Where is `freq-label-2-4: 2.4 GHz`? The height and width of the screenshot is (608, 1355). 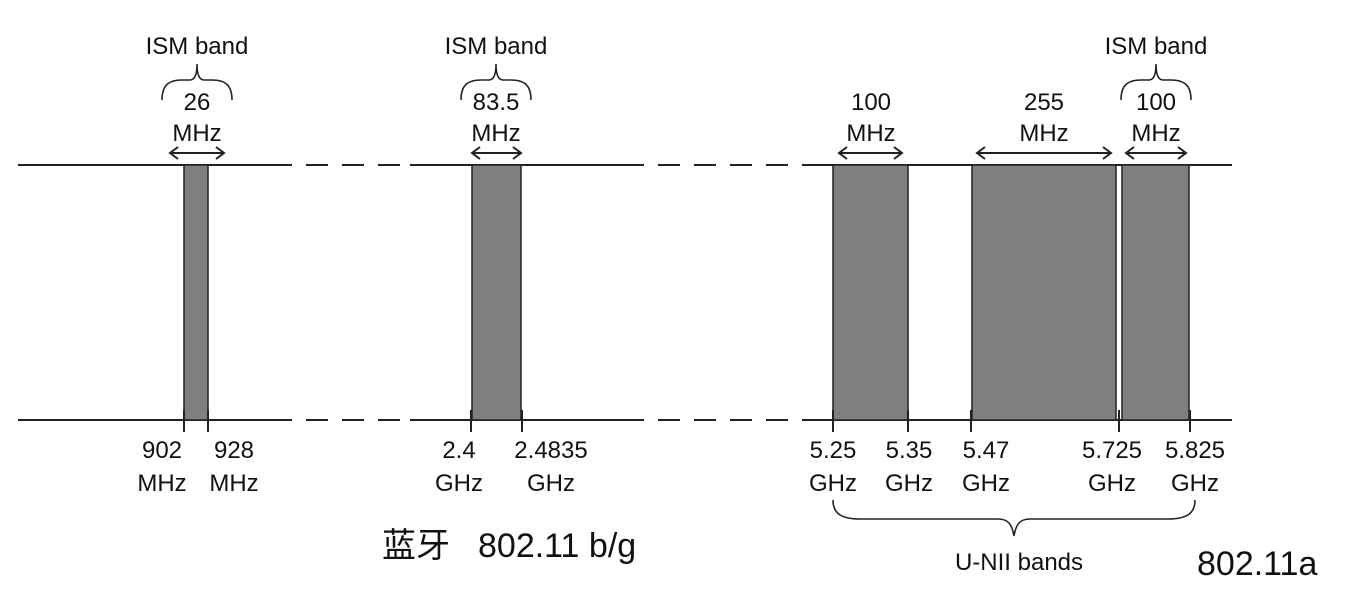 freq-label-2-4: 2.4 GHz is located at coordinates (459, 467).